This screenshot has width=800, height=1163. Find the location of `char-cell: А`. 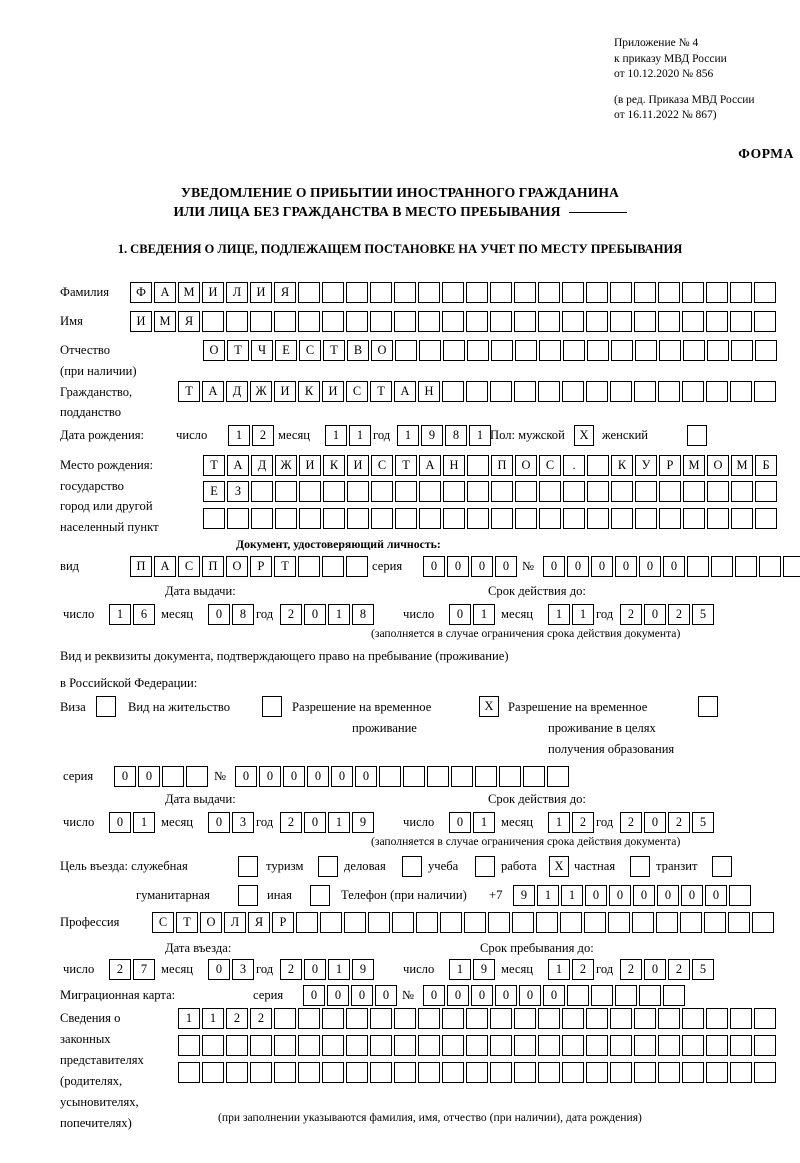

char-cell: А is located at coordinates (165, 292).